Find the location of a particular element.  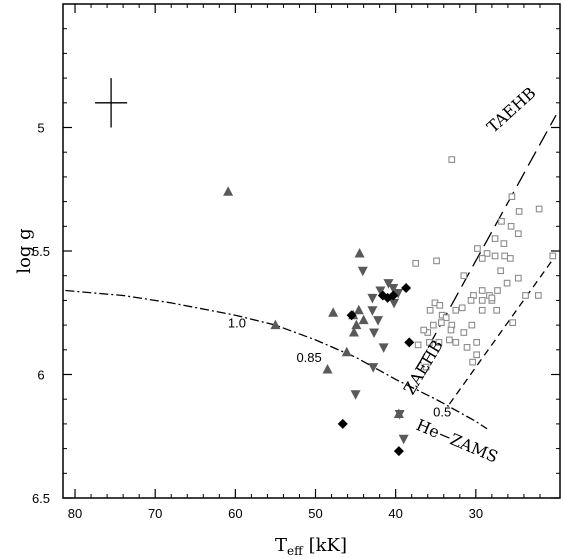

y-tick-label: 6.5 is located at coordinates (41, 498).